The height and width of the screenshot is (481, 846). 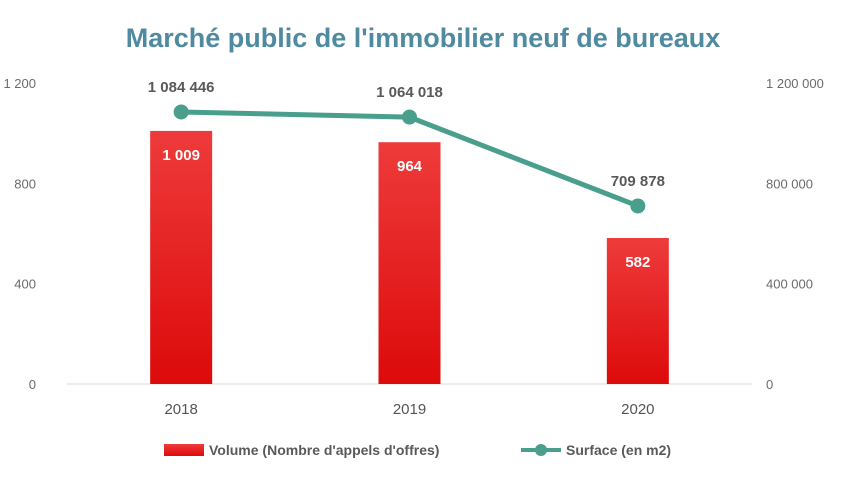 What do you see at coordinates (324, 450) in the screenshot?
I see `legend-volume-label: Volume (Nombre d'appels d'offres)` at bounding box center [324, 450].